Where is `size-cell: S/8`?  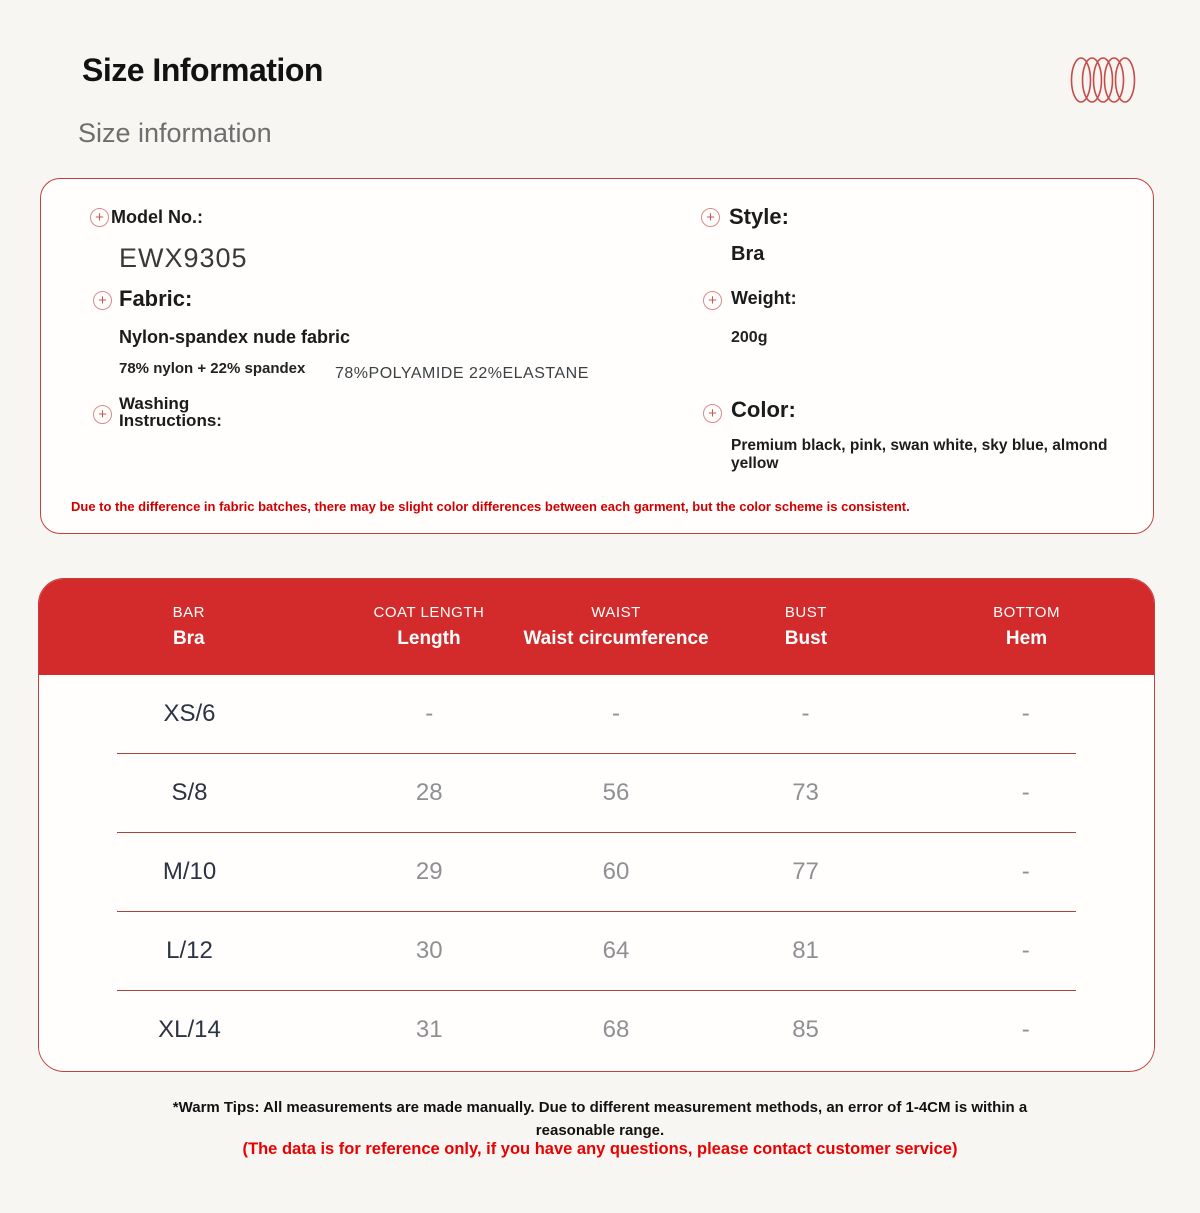
size-cell: S/8 is located at coordinates (189, 792).